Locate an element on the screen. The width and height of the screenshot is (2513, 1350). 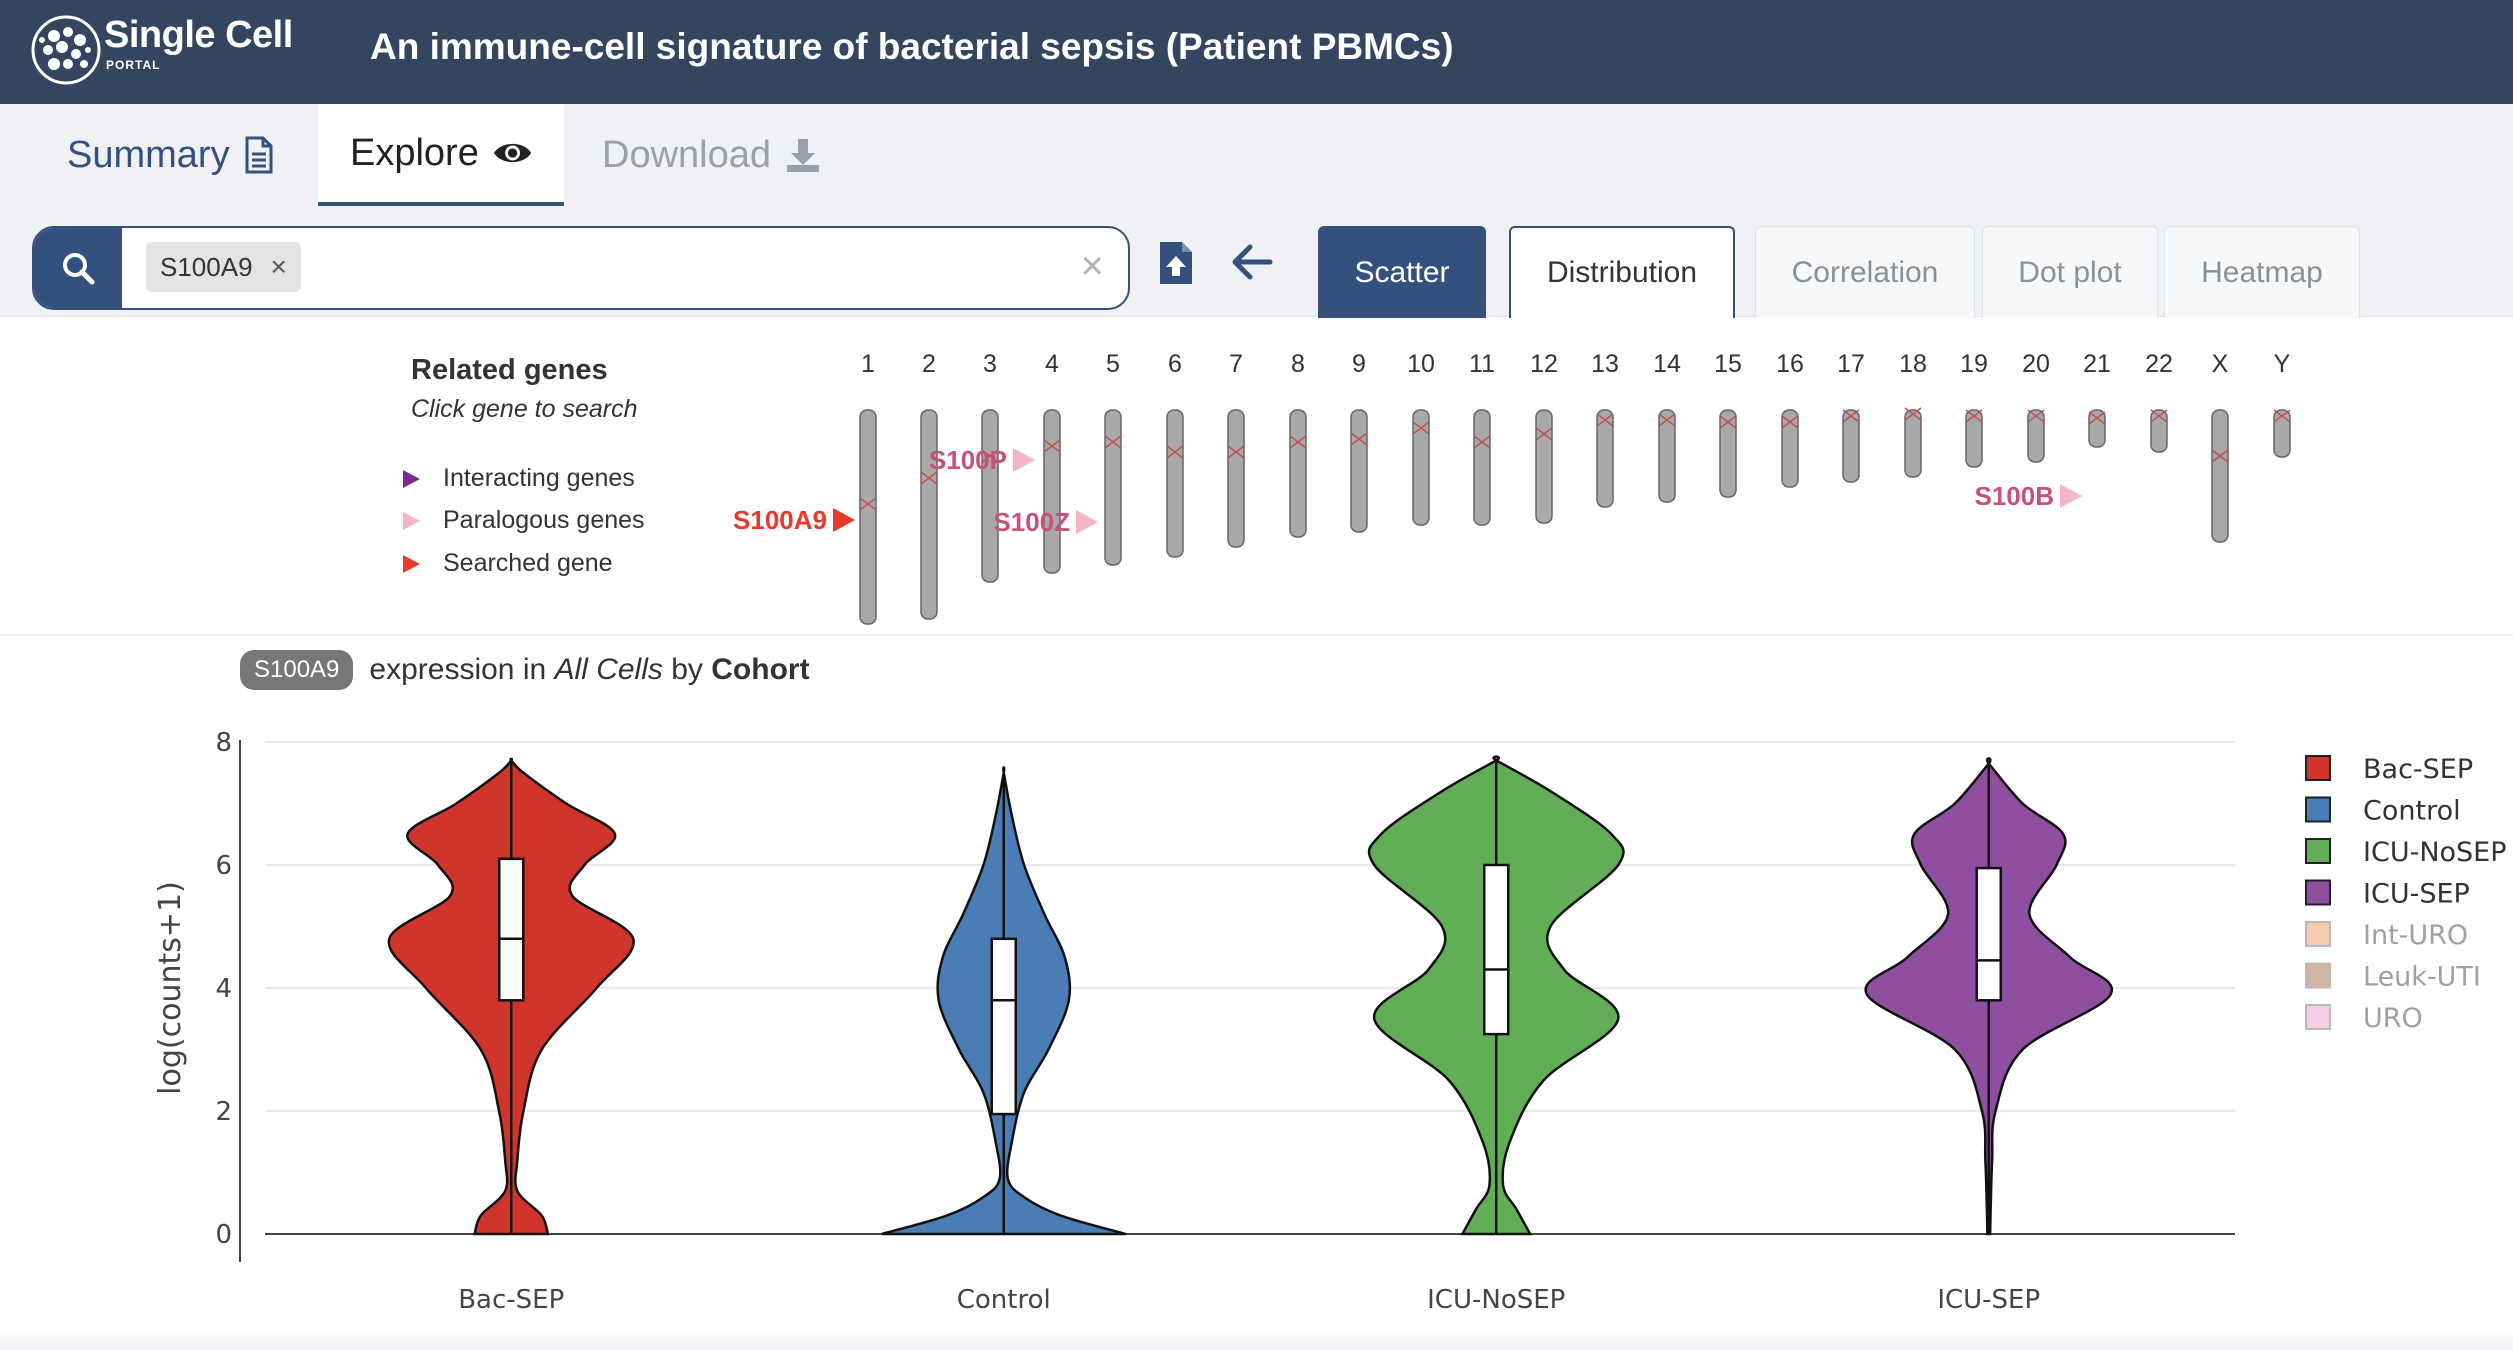
paralog-gene-marker: S100Z is located at coordinates (1045, 522).